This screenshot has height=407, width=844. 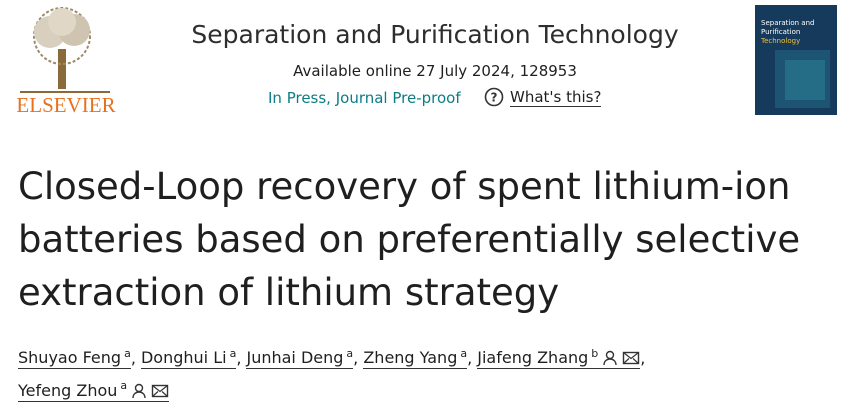 I want to click on author-name: Shuyao Feng, so click(x=70, y=358).